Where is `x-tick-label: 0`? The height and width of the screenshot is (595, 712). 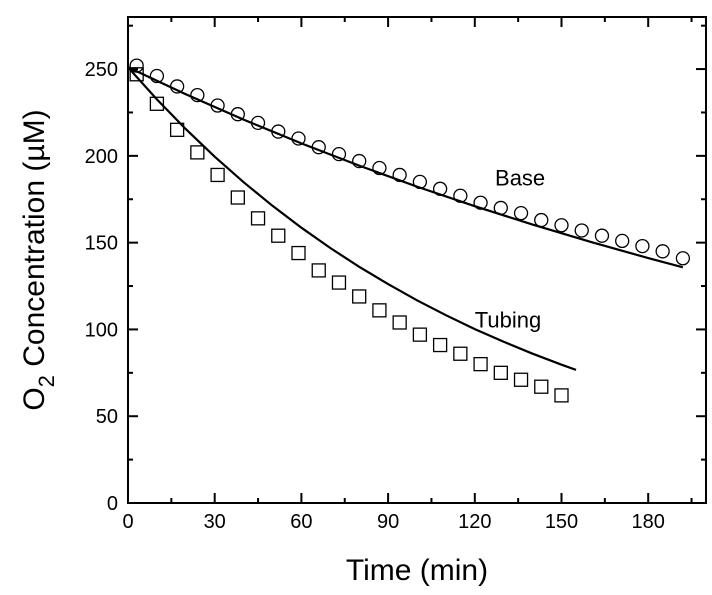 x-tick-label: 0 is located at coordinates (127, 522).